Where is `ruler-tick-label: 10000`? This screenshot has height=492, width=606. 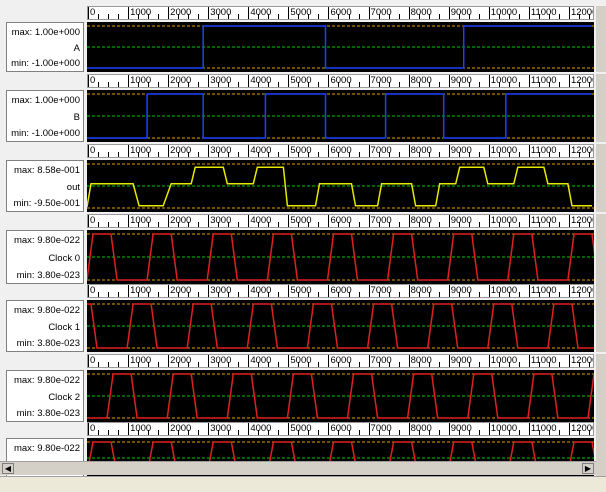 ruler-tick-label: 10000 is located at coordinates (504, 150).